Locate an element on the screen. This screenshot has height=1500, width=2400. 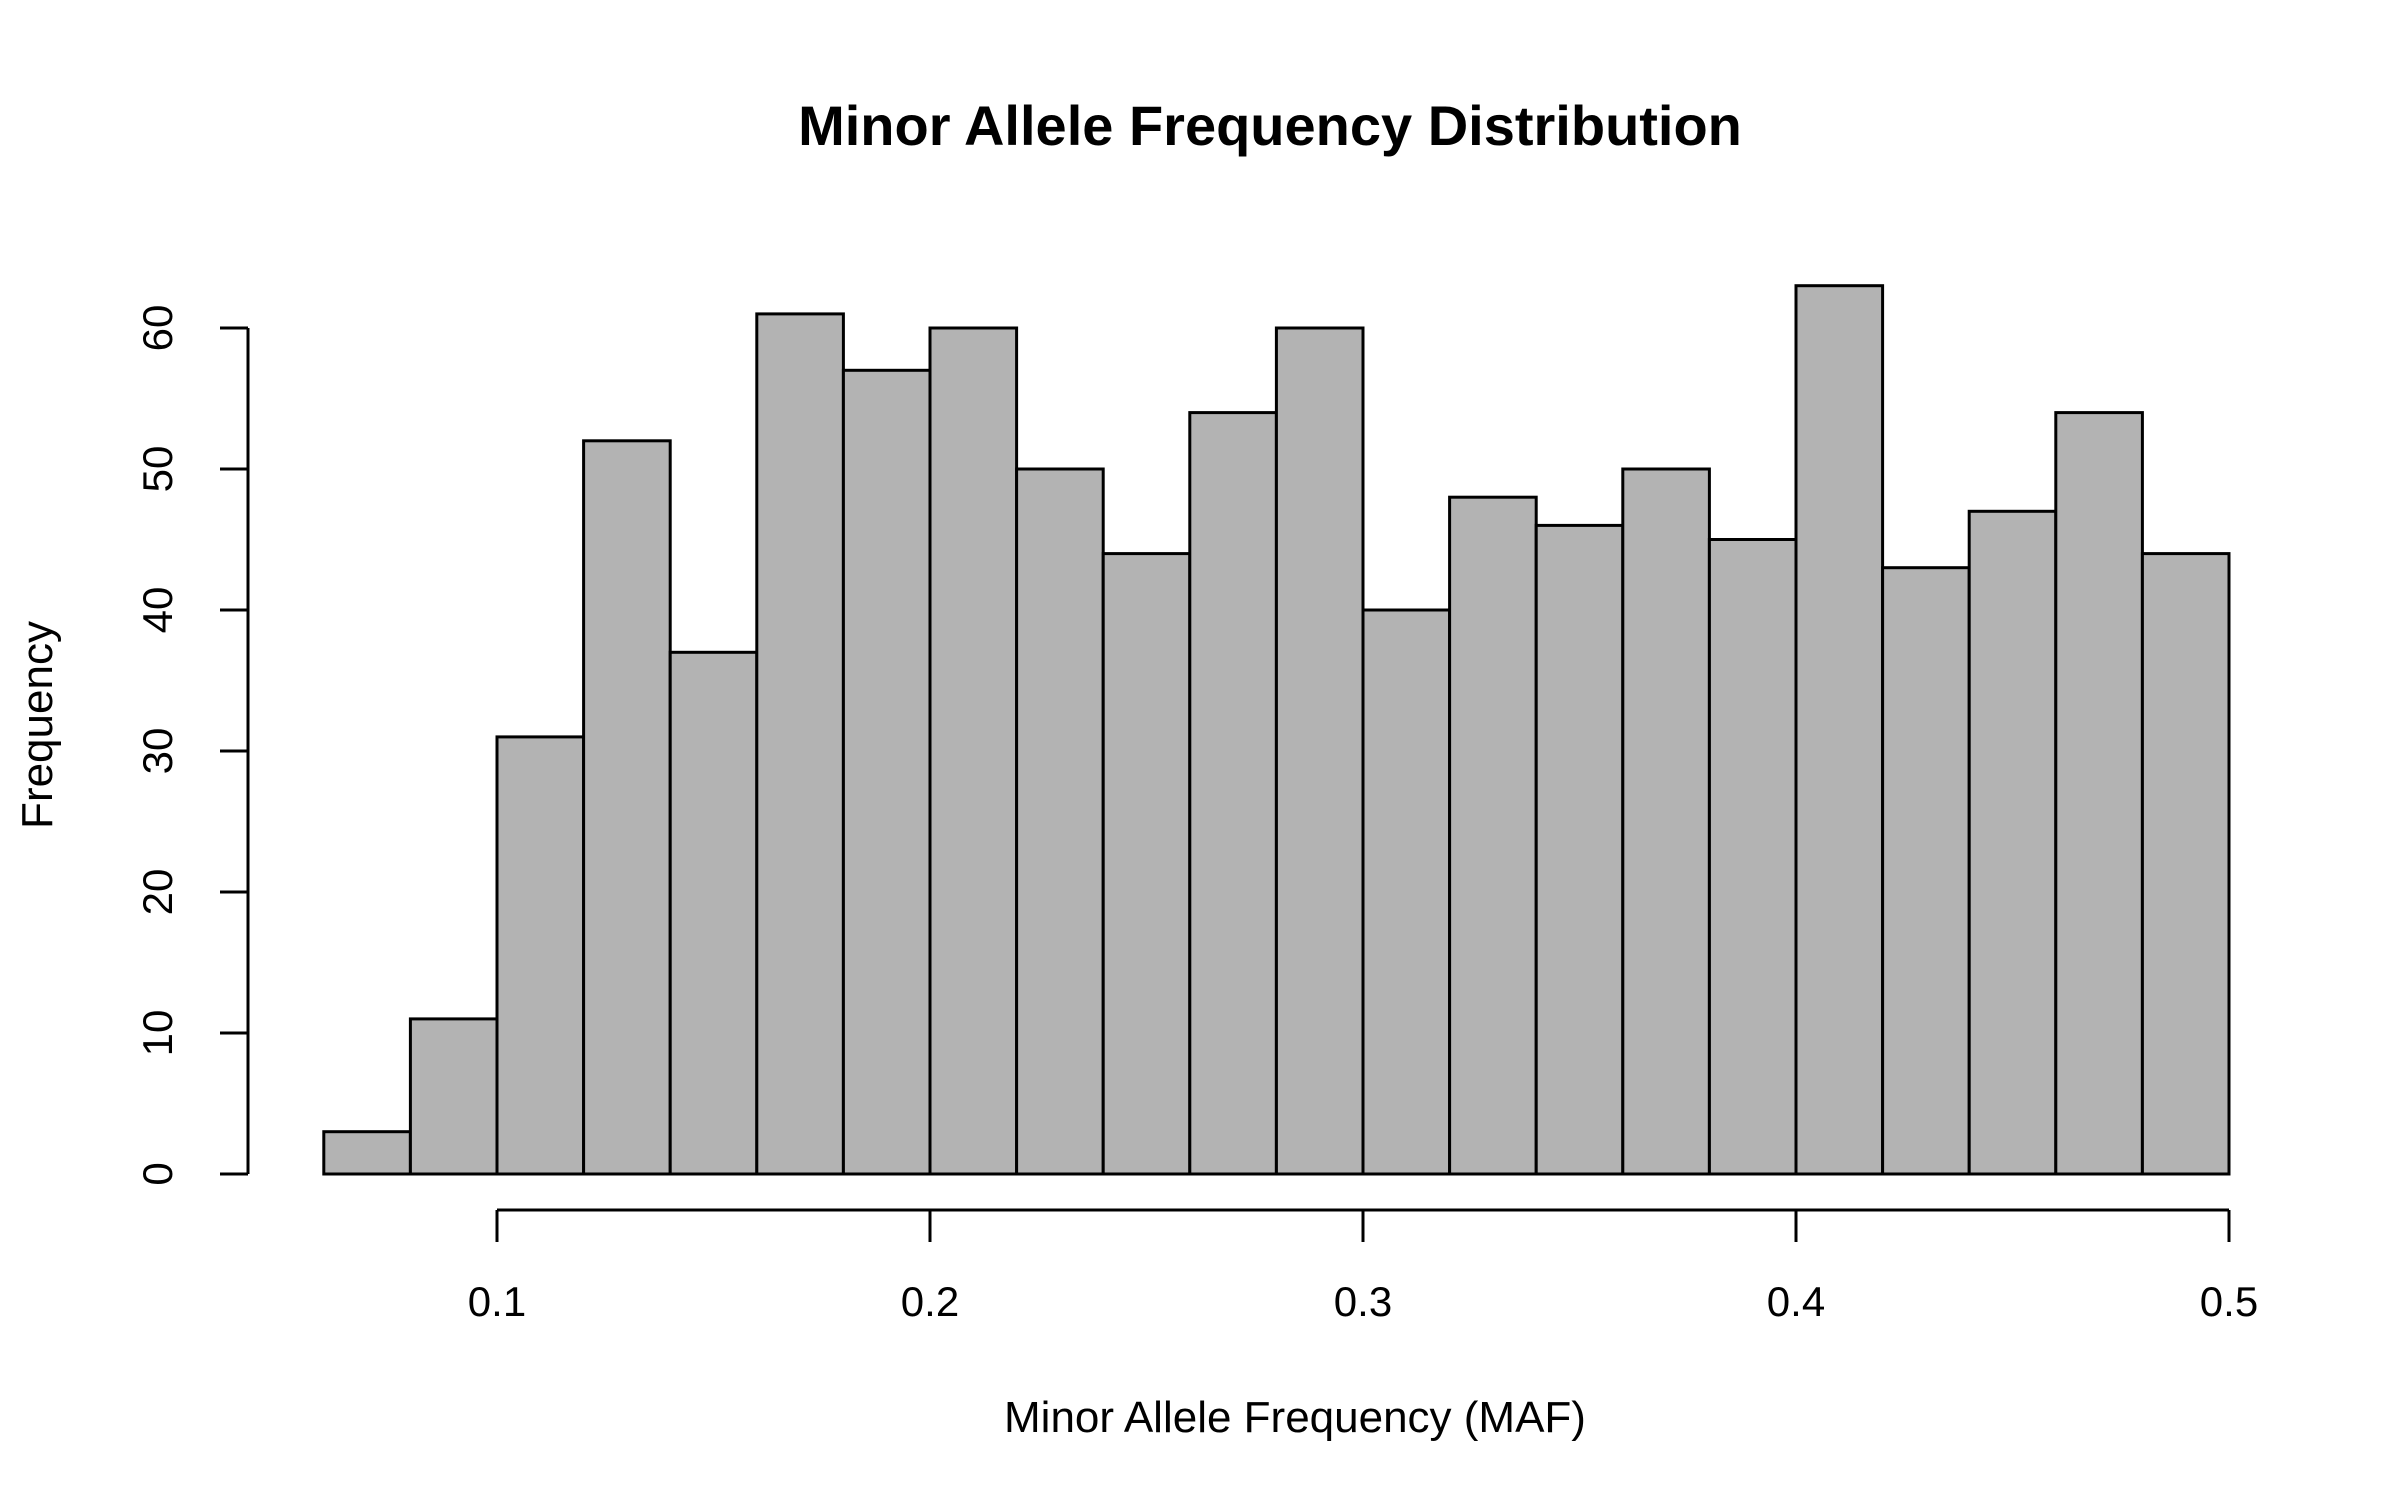
x-tick-label-3: 0.4 is located at coordinates (1796, 1301).